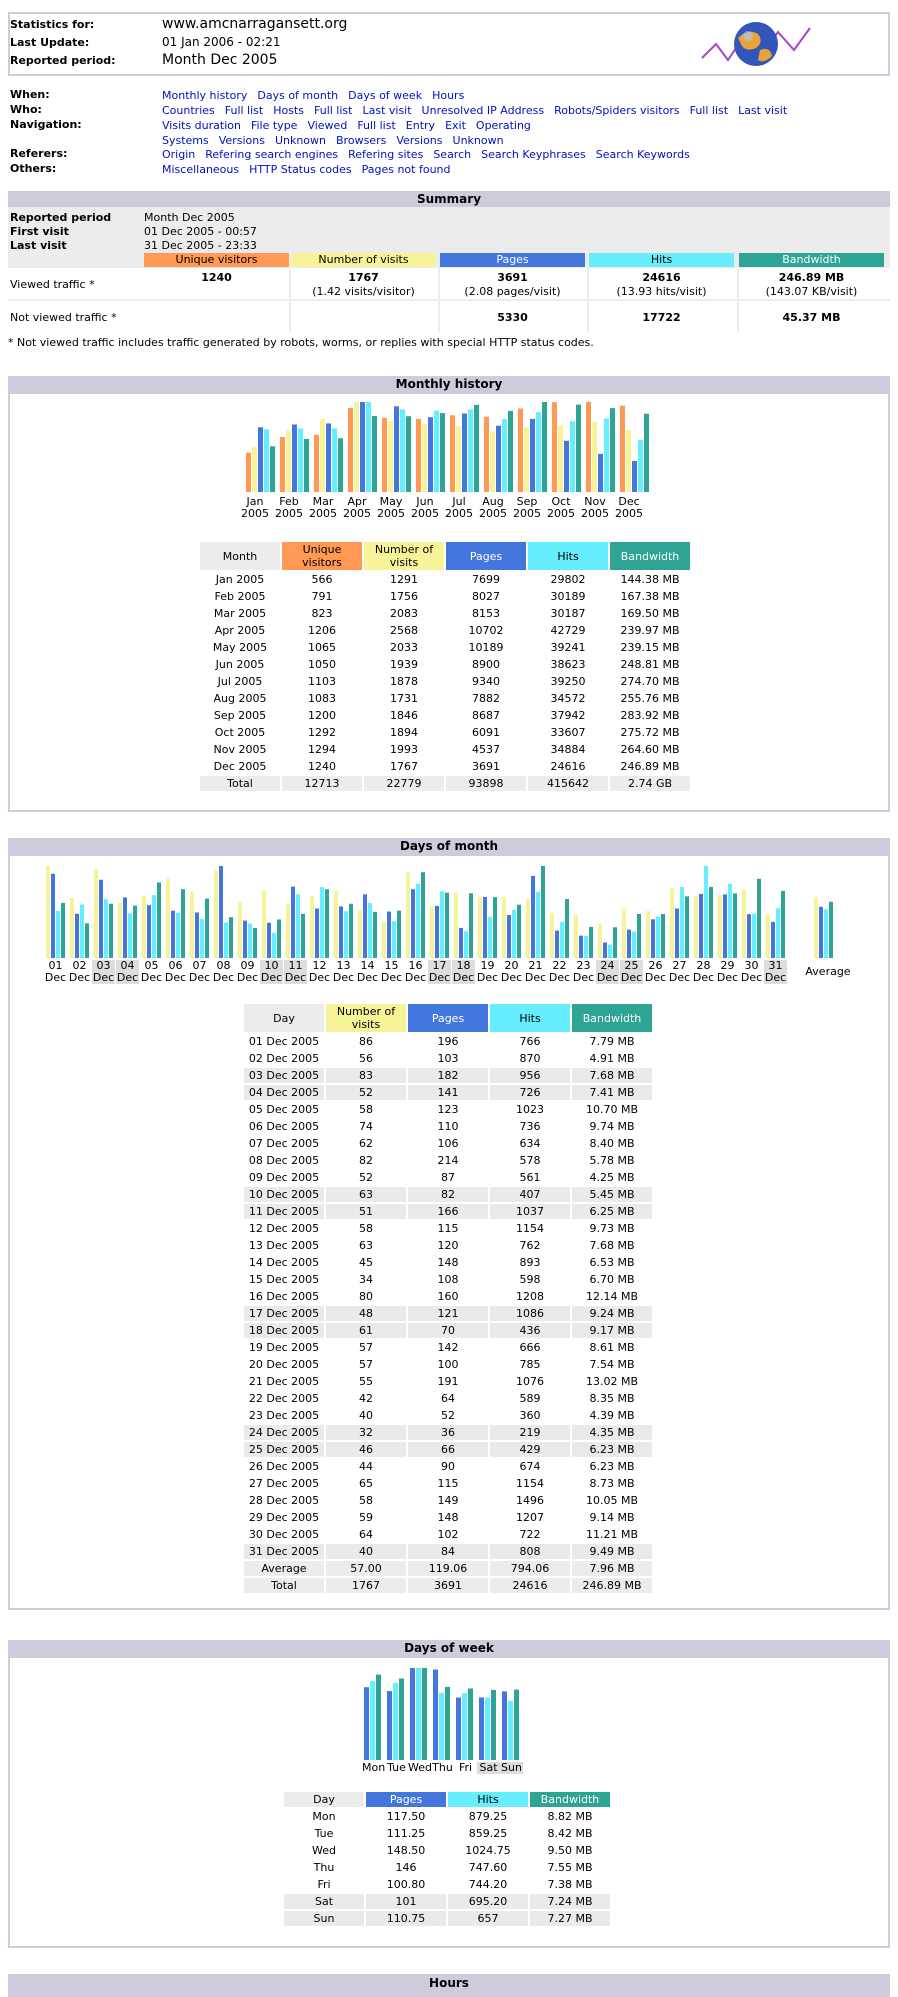 This screenshot has height=1997, width=898. What do you see at coordinates (288, 110) in the screenshot?
I see `nav-link: Hosts` at bounding box center [288, 110].